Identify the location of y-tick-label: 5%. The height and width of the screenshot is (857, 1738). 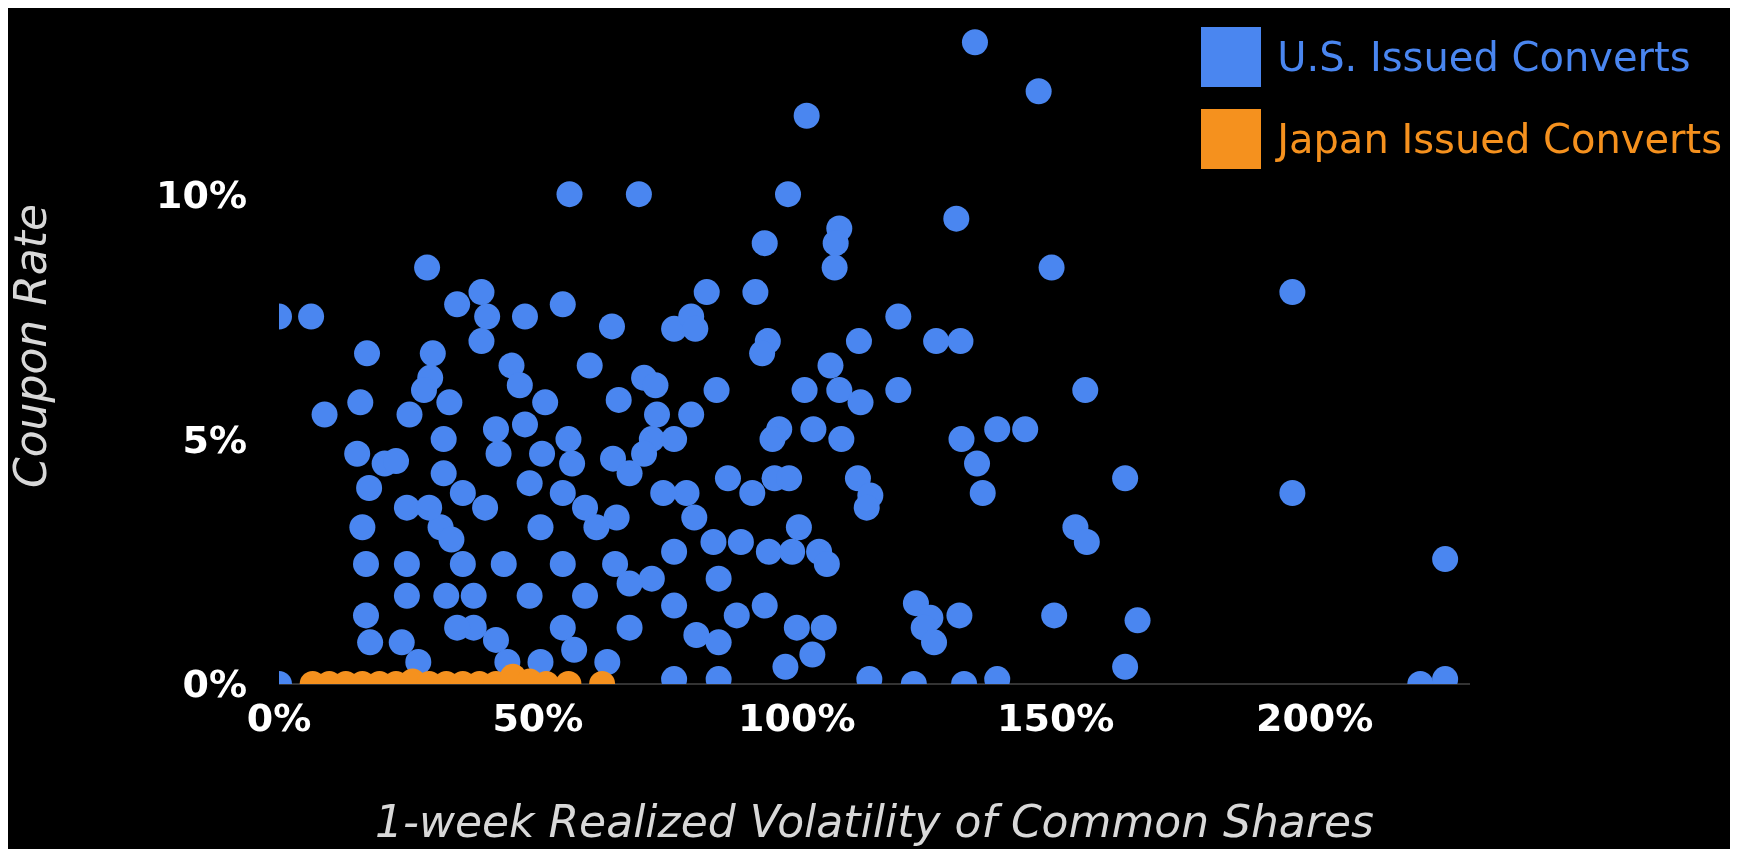
(214, 439).